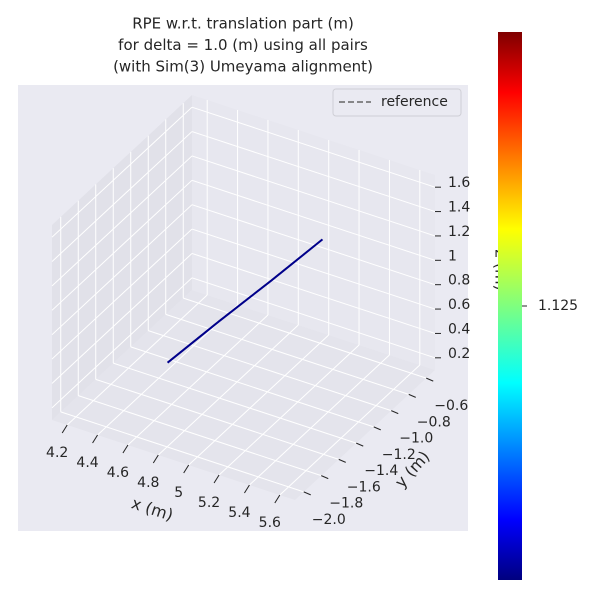  What do you see at coordinates (416, 439) in the screenshot?
I see `y-tick-label: −1.0` at bounding box center [416, 439].